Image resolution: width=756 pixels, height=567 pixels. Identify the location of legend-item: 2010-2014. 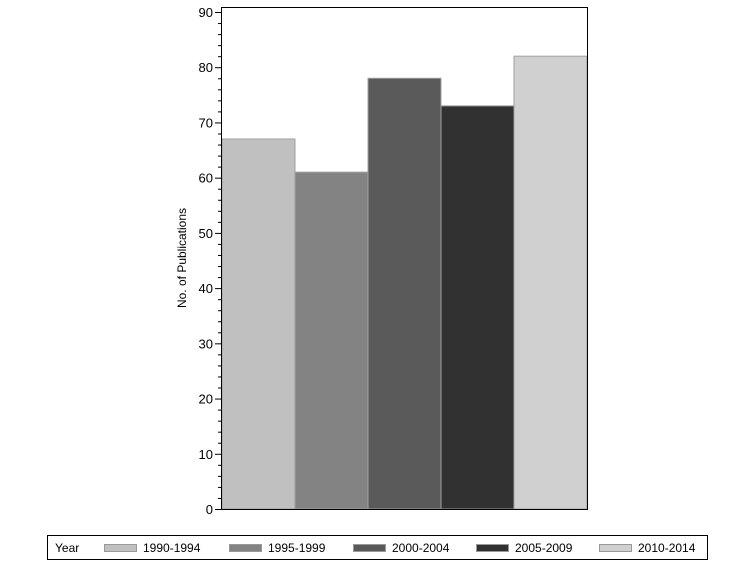
(647, 548).